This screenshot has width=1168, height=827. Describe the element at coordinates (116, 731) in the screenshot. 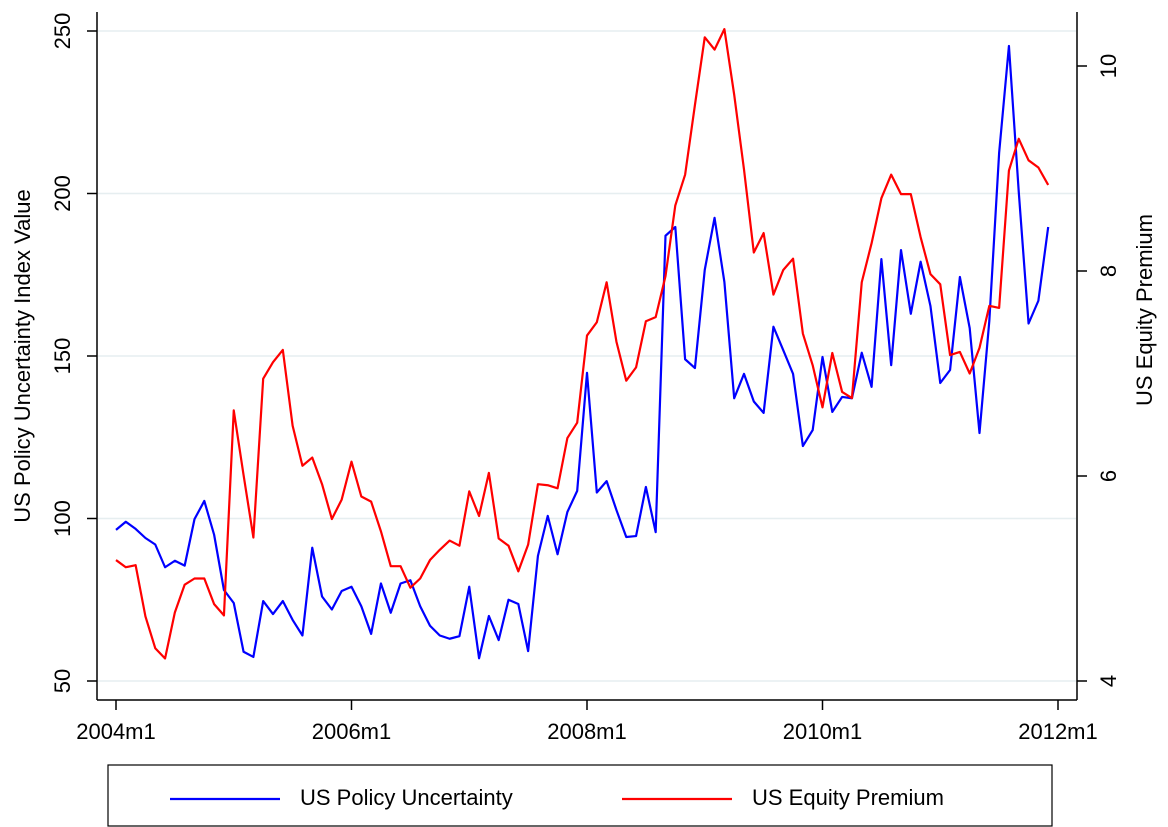

I see `x-tick-label: 2004m1` at that location.